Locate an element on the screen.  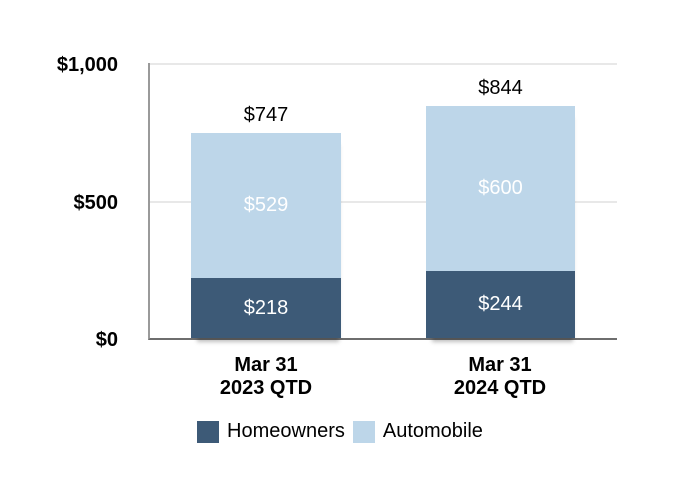
legend: Homeowners Automobile is located at coordinates (340, 431).